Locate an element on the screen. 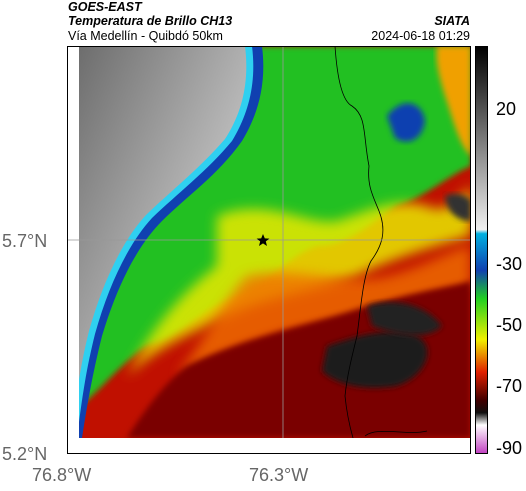 This screenshot has height=491, width=526. org-label: SIATA is located at coordinates (452, 21).